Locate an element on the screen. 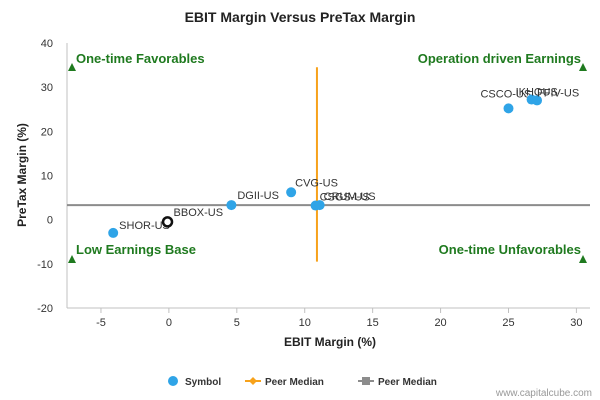  data-point-label: CSCO-US is located at coordinates (505, 94).